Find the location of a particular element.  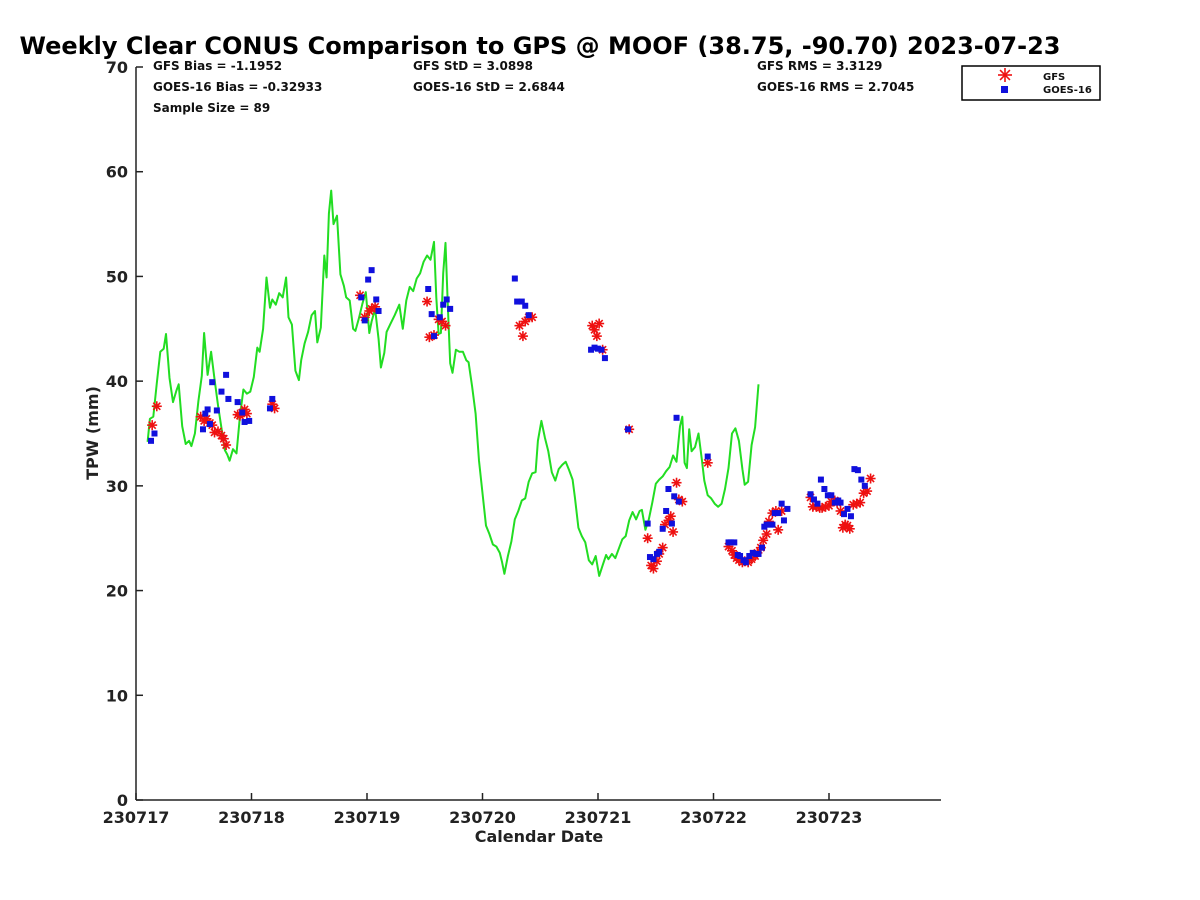

gfs-rms-stat: GFS RMS = 3.3129 is located at coordinates (819, 66).